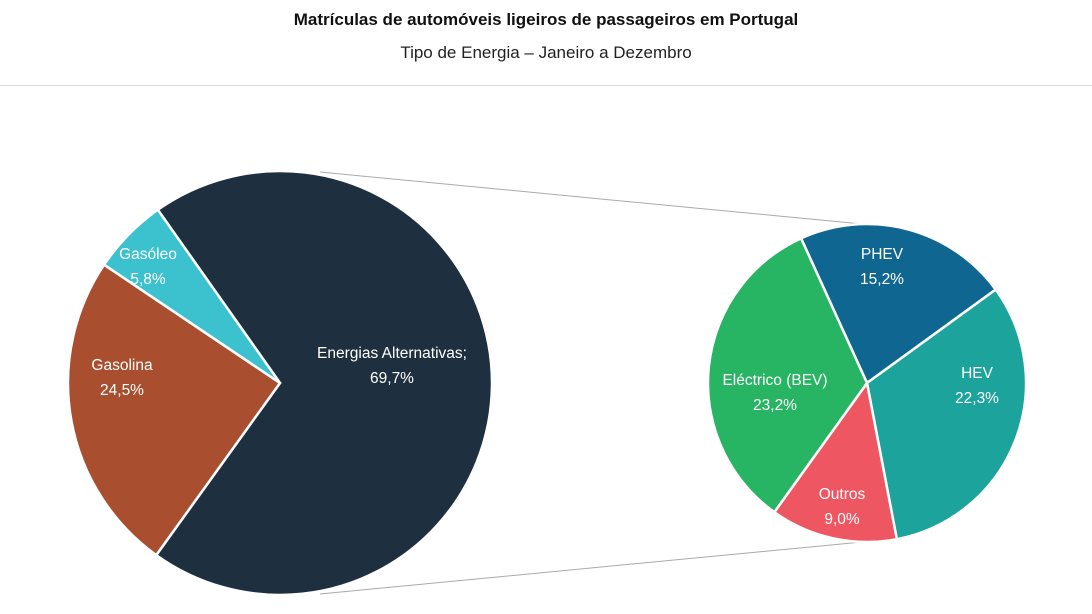  I want to click on slice-value-label: 22,3%, so click(977, 398).